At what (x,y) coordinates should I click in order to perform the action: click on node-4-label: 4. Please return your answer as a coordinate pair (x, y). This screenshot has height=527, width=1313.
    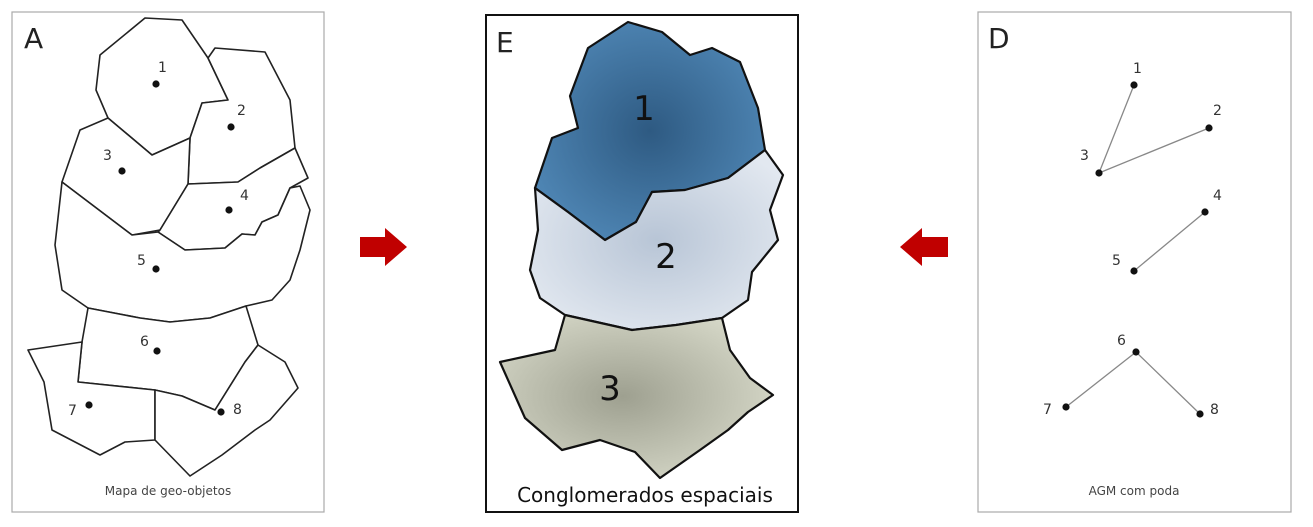
    Looking at the image, I should click on (1217, 196).